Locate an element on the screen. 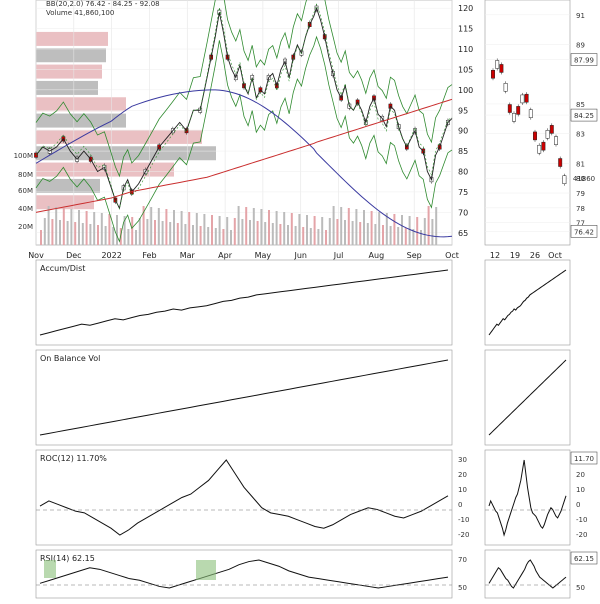 The width and height of the screenshot is (600, 604). detail-y-label: 89 is located at coordinates (580, 46).